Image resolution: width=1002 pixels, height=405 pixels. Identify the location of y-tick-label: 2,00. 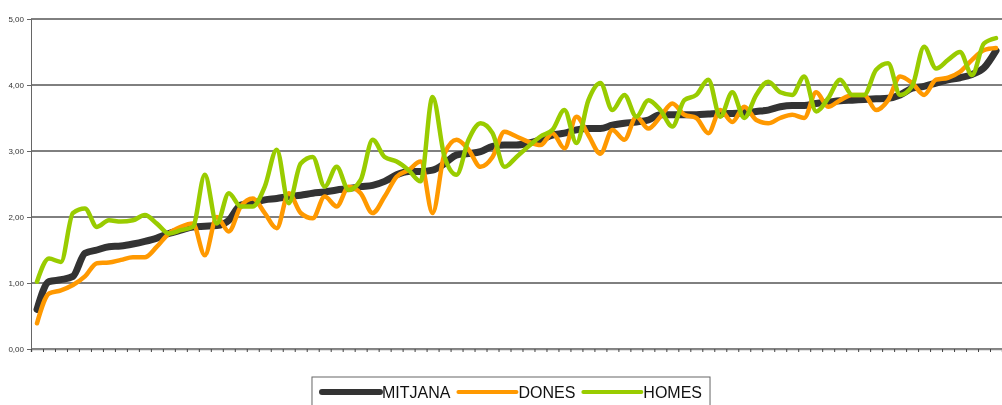
(16, 218).